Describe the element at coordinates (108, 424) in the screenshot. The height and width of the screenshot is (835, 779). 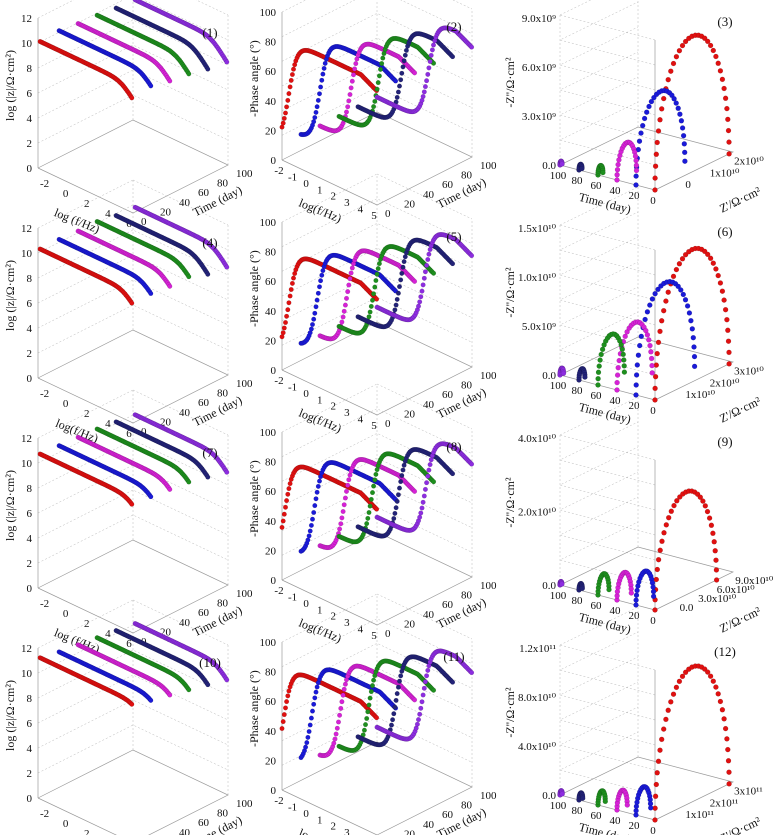
I see `logf-tick-label: 4` at that location.